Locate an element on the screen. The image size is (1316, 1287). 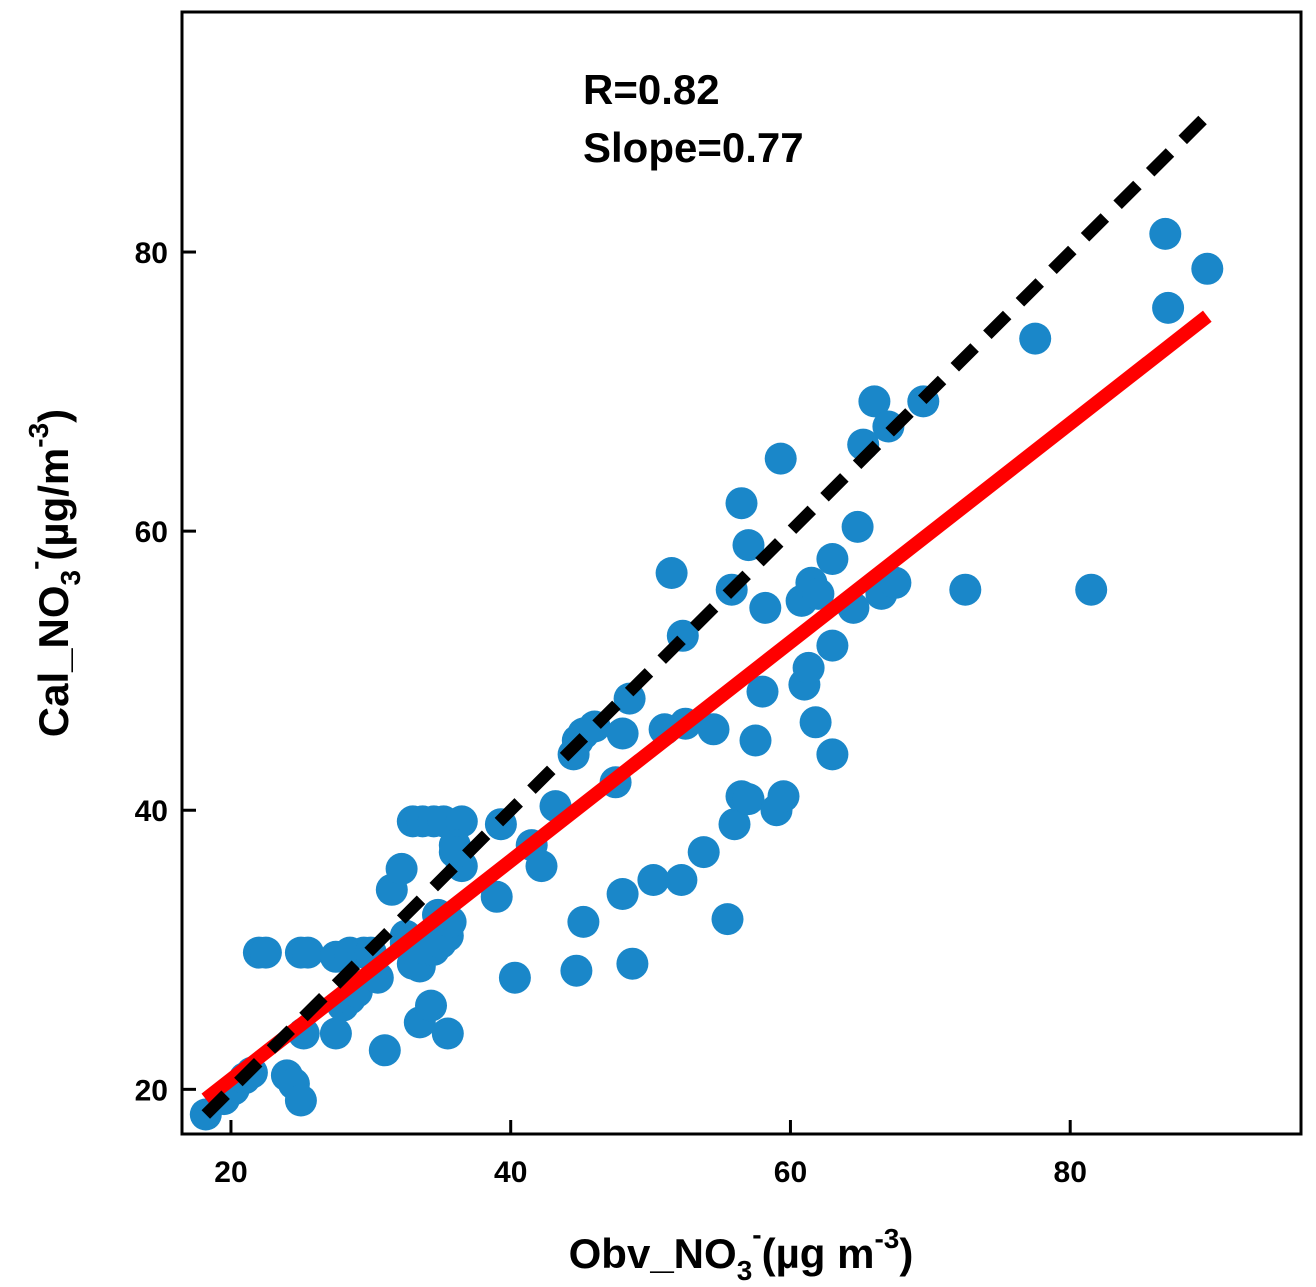
x-tick-label: 40 is located at coordinates (510, 1172).